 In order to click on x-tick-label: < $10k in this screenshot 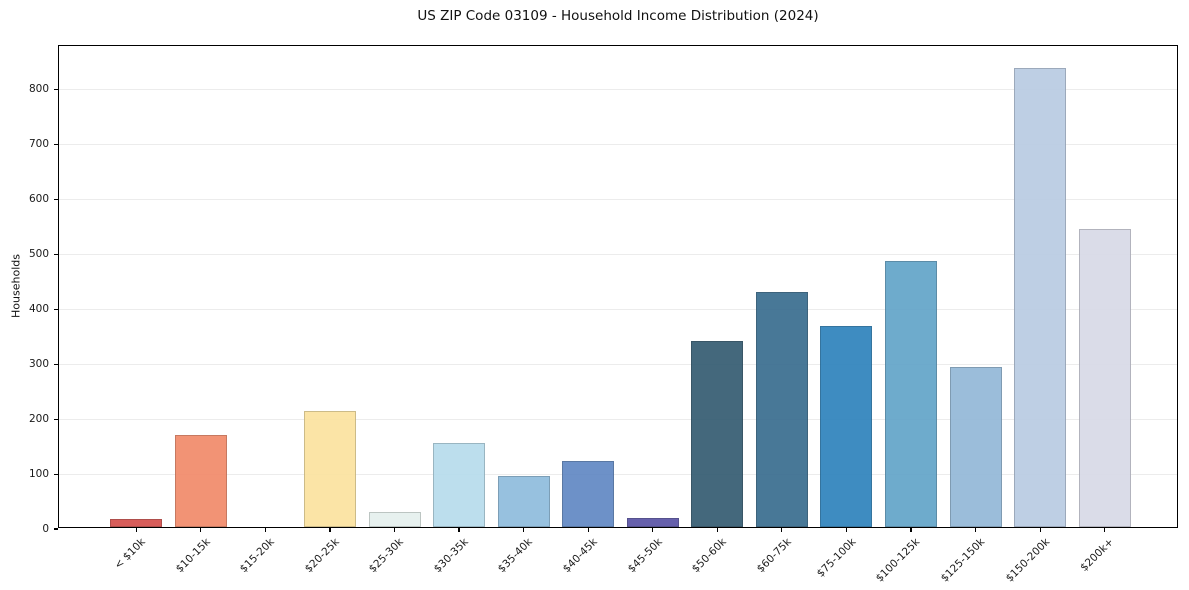, I will do `click(130, 554)`.